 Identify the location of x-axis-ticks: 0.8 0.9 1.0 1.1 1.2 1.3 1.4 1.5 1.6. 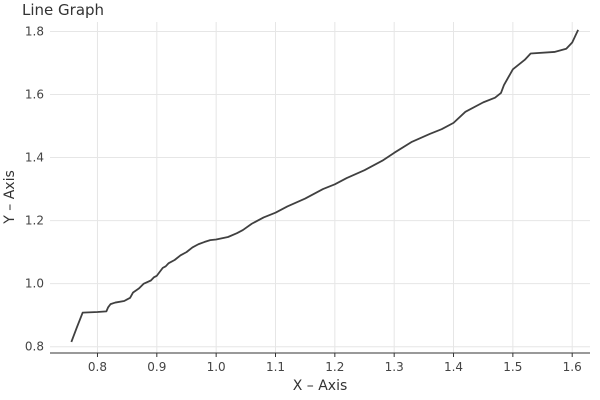
(335, 363).